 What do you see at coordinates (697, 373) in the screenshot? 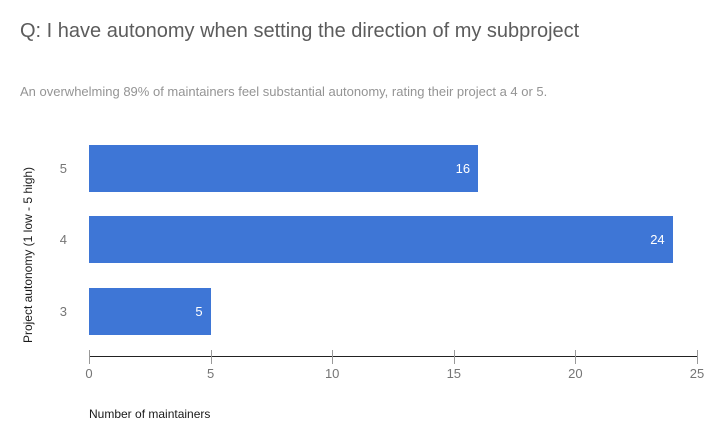
I see `x-tick-label: 25` at bounding box center [697, 373].